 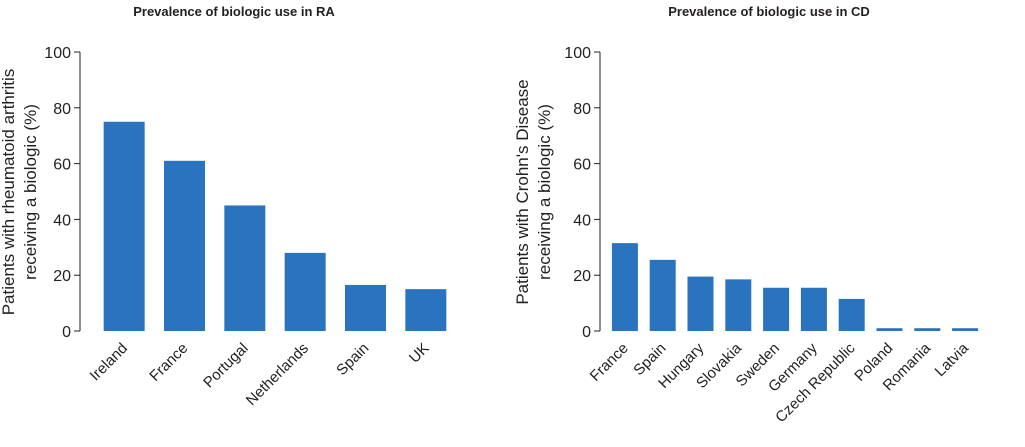 What do you see at coordinates (277, 374) in the screenshot?
I see `ra-category-label: Netherlands` at bounding box center [277, 374].